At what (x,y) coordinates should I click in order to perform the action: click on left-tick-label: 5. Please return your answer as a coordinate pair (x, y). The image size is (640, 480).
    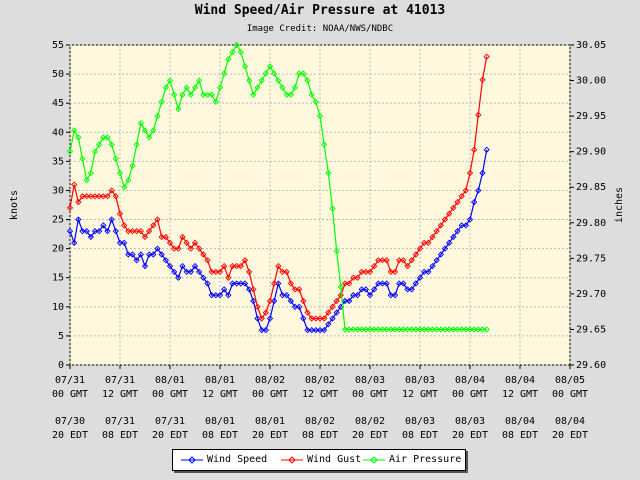
    Looking at the image, I should click on (61, 336).